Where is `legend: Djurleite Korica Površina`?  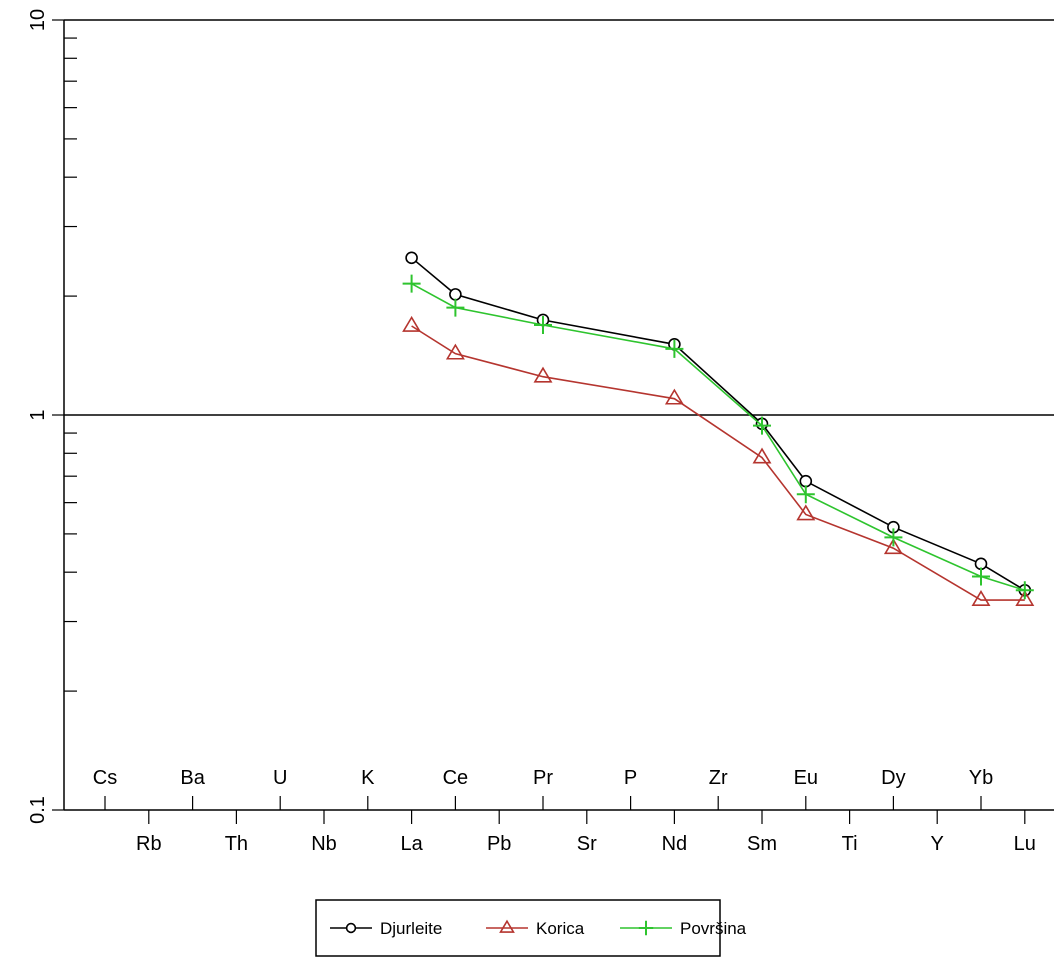
legend: Djurleite Korica Površina is located at coordinates (531, 928).